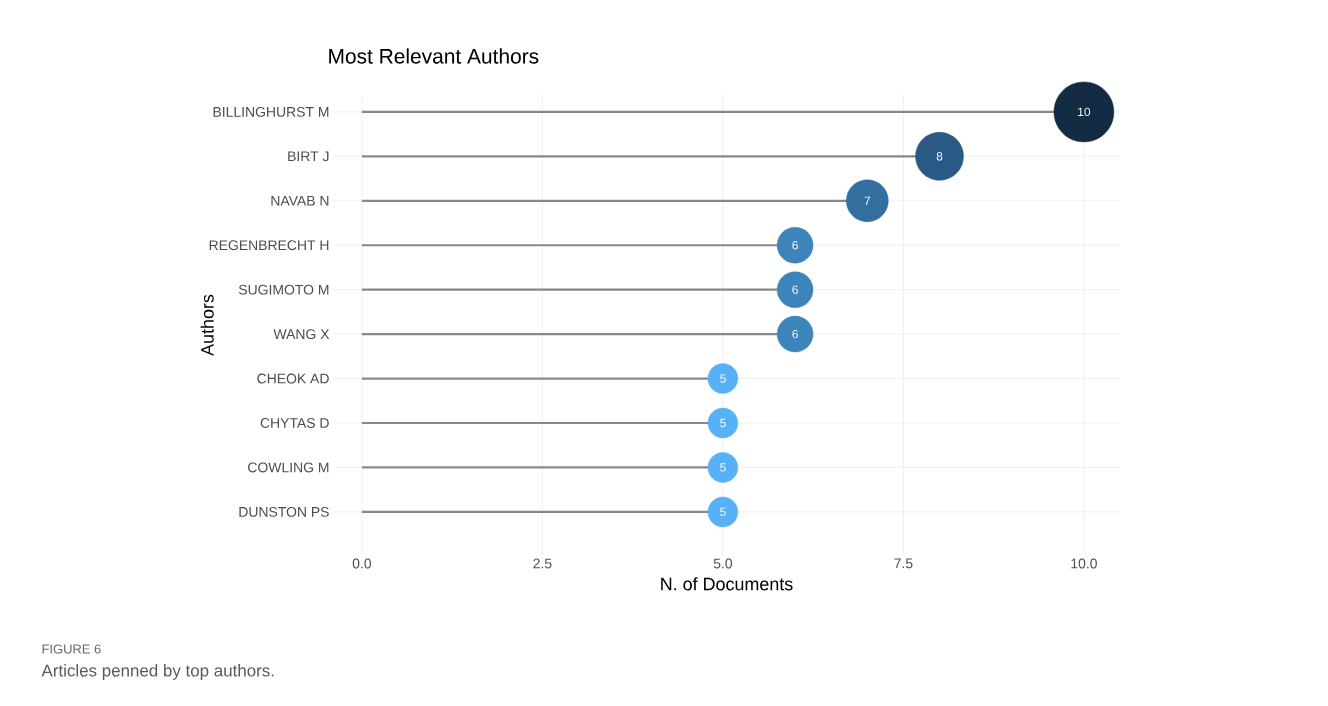 The image size is (1328, 706). What do you see at coordinates (157, 672) in the screenshot?
I see `text: Articles penned by top authors.` at bounding box center [157, 672].